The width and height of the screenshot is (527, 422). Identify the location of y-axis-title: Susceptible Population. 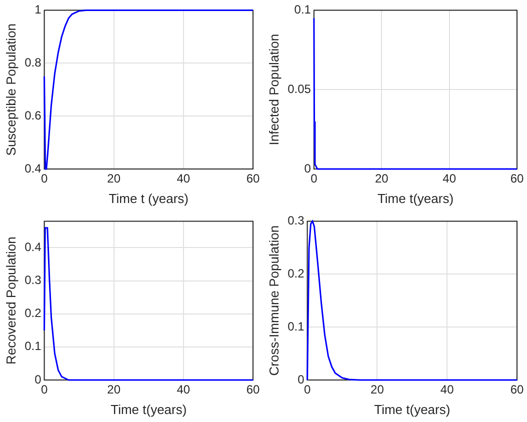
(10, 89).